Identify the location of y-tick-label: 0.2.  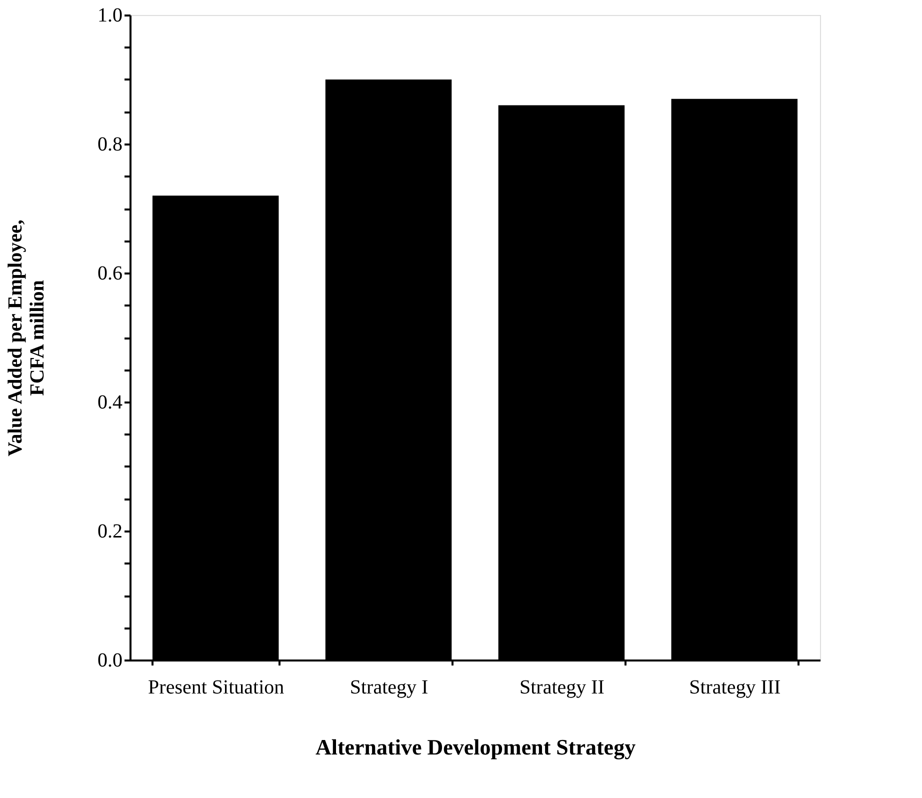
(110, 531).